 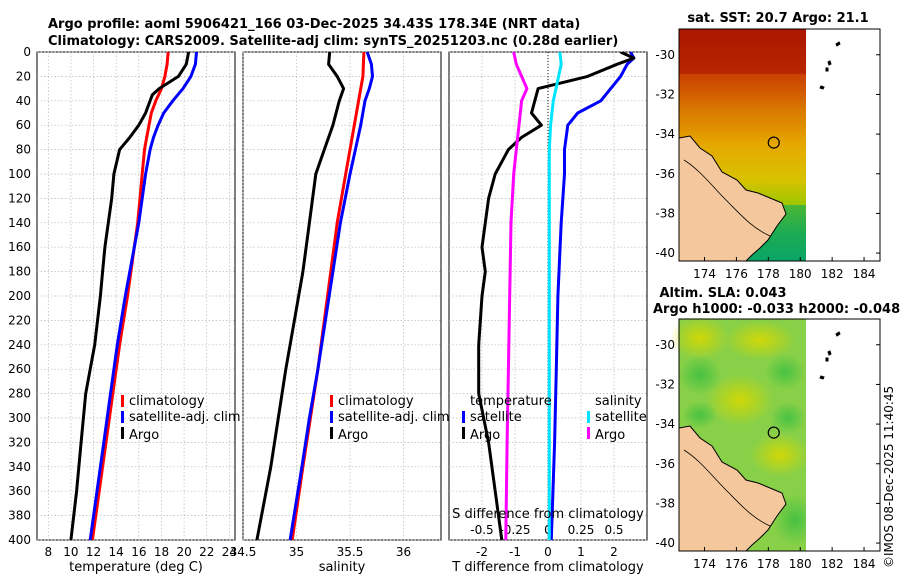 I want to click on map-lon-label: 180, so click(x=800, y=564).